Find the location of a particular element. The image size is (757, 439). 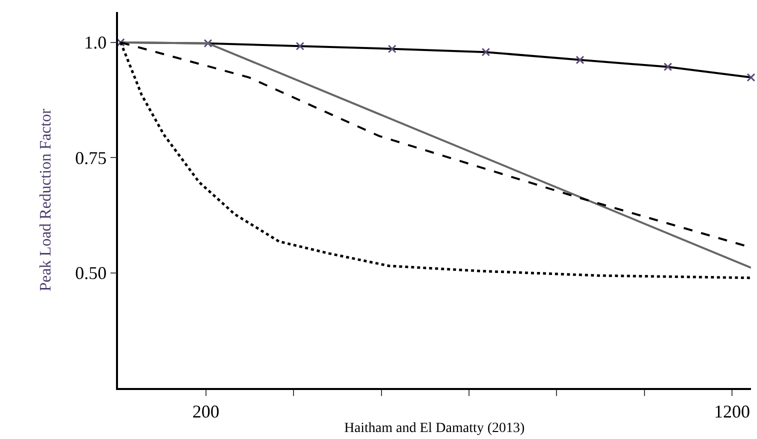

x-tick-label: 1200 is located at coordinates (732, 411).